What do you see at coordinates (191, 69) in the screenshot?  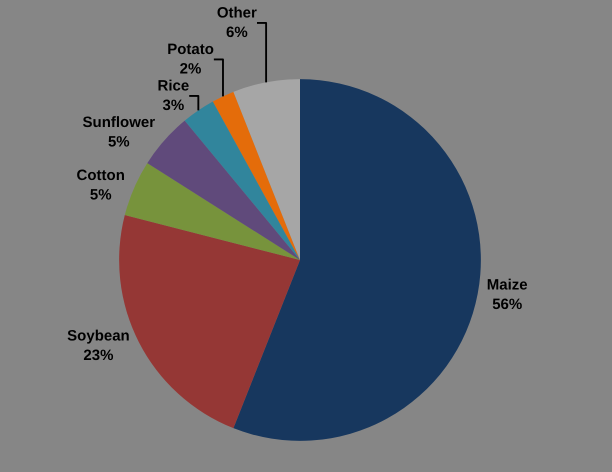 I see `data-label: 2%` at bounding box center [191, 69].